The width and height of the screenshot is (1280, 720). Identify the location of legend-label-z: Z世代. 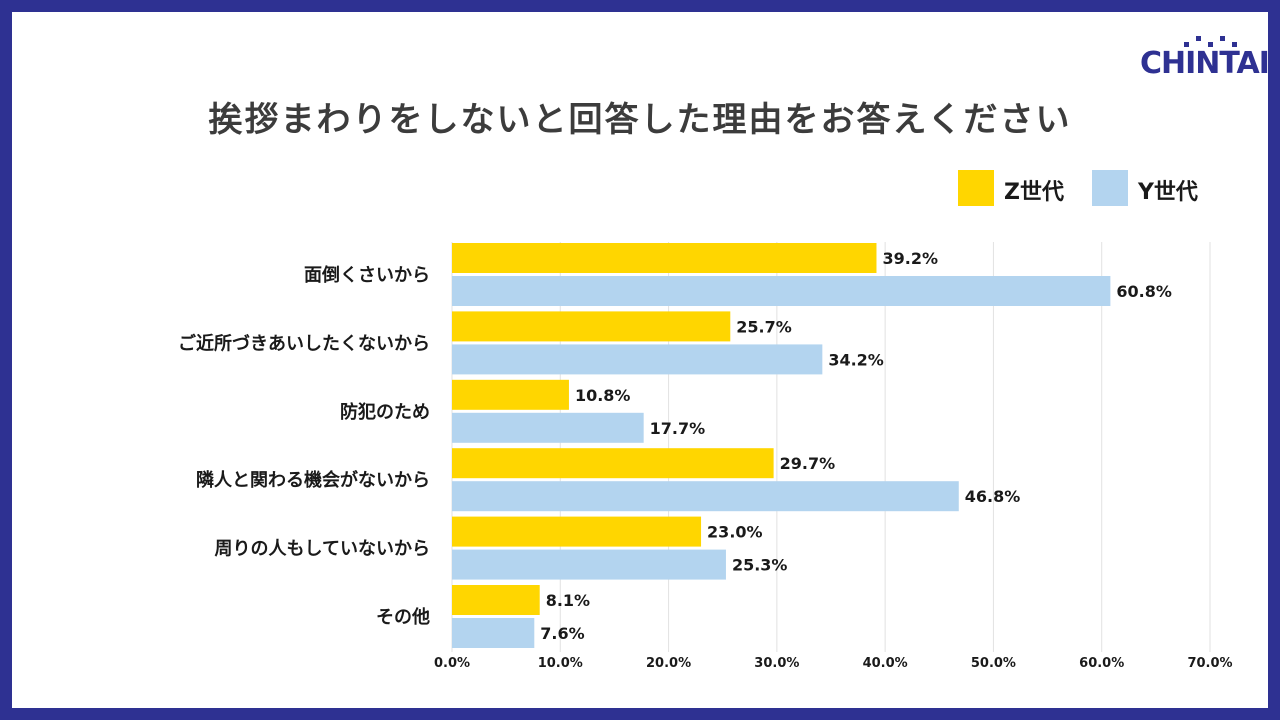
(1034, 192).